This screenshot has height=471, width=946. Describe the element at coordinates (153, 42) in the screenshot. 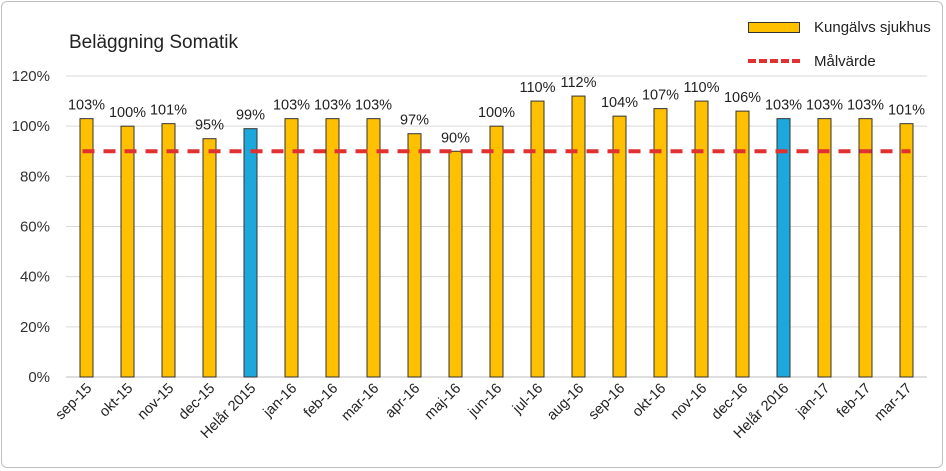

I see `chart-title: Beläggning Somatik` at that location.